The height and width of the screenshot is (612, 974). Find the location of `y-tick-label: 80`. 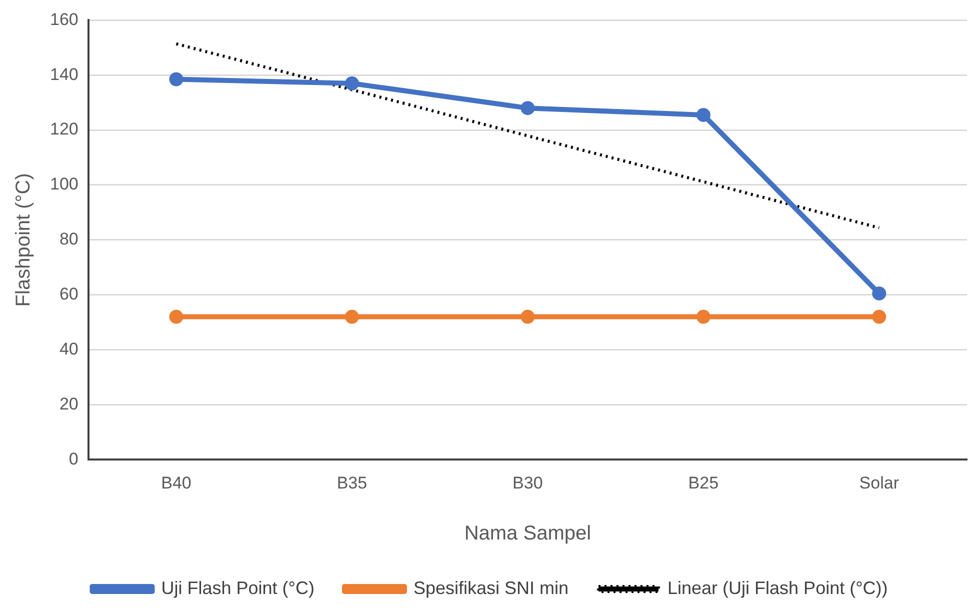

y-tick-label: 80 is located at coordinates (68, 239).